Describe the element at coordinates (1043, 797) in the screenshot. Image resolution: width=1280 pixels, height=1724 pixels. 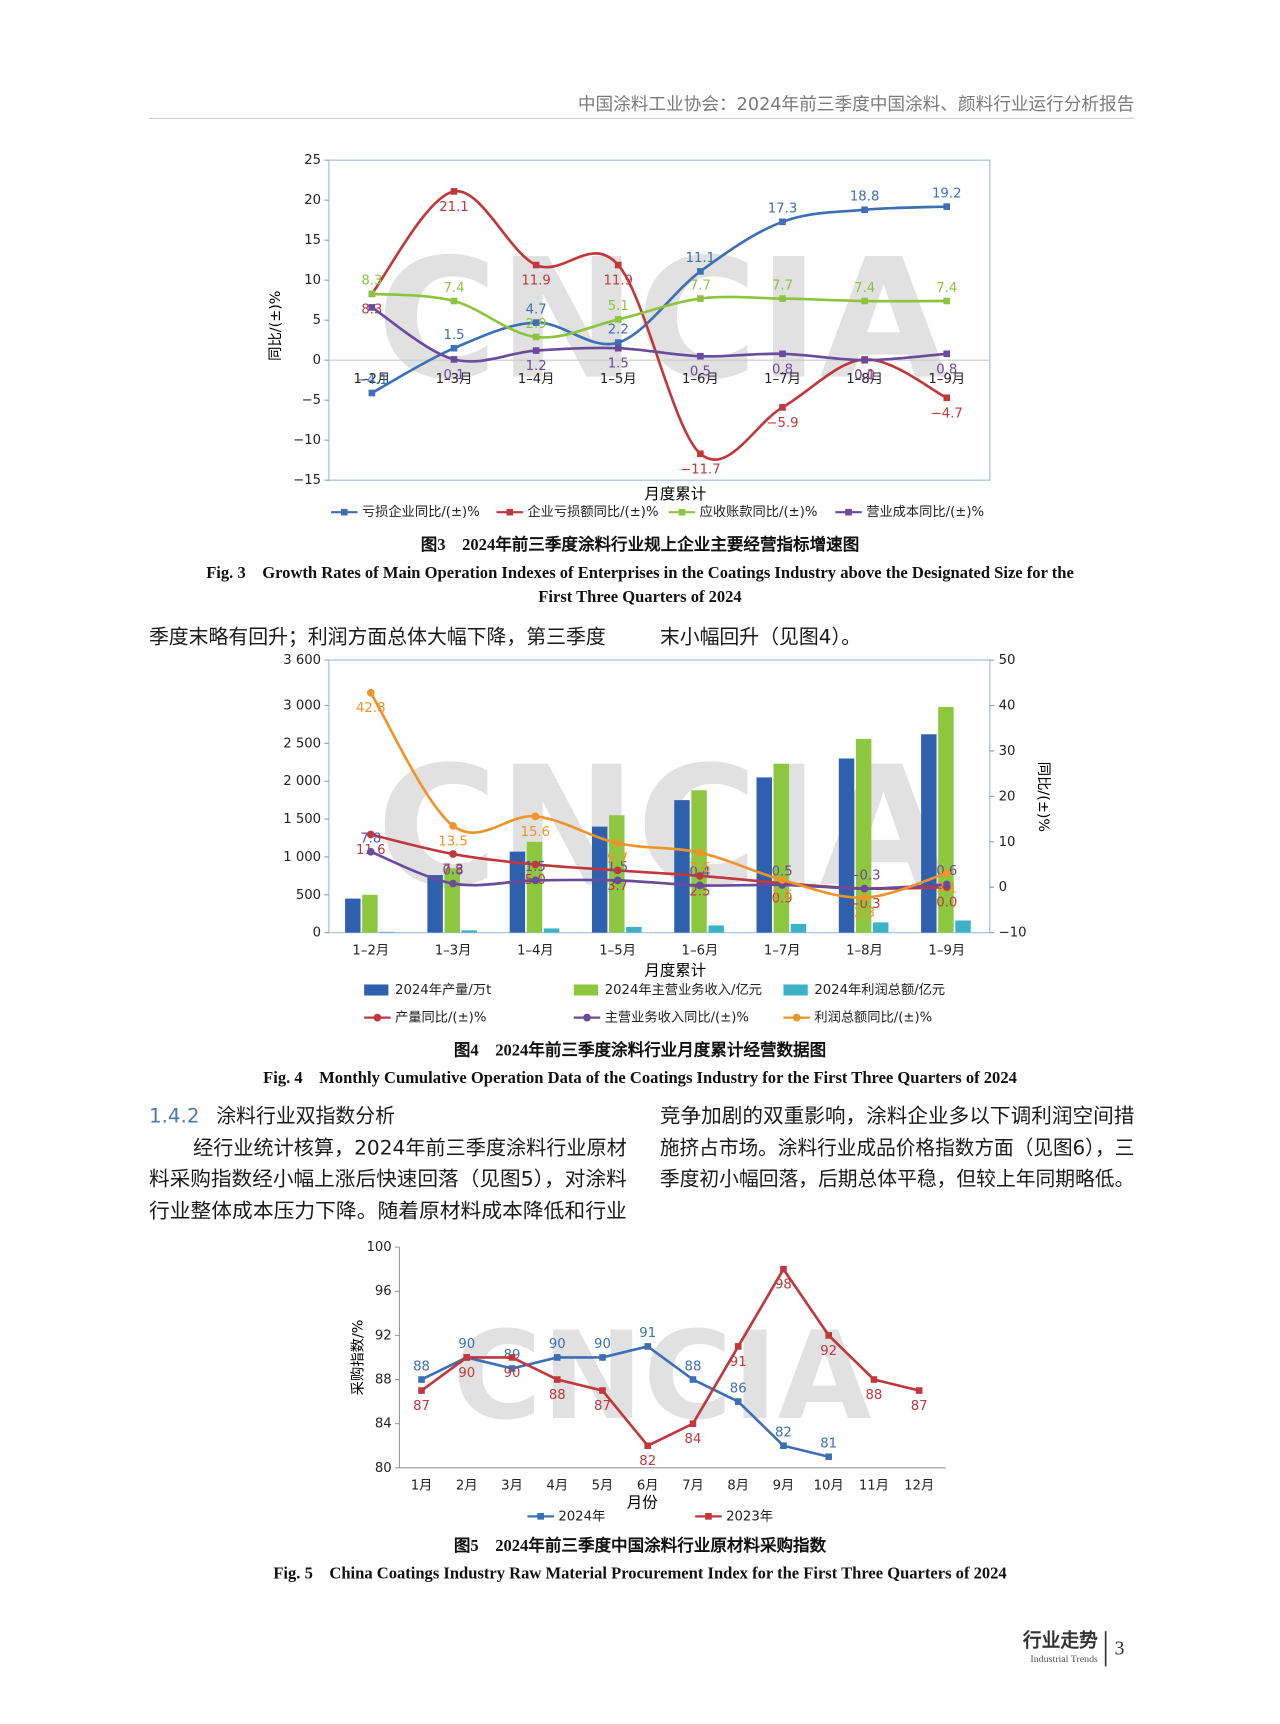
I see `y2-axis-title: 同比/(±)%` at that location.